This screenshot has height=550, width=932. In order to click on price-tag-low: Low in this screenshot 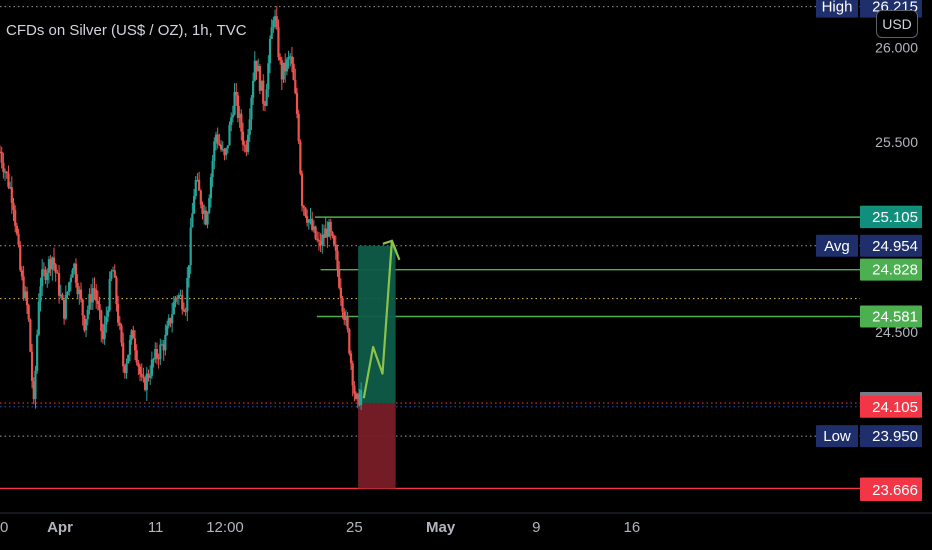, I will do `click(837, 436)`.